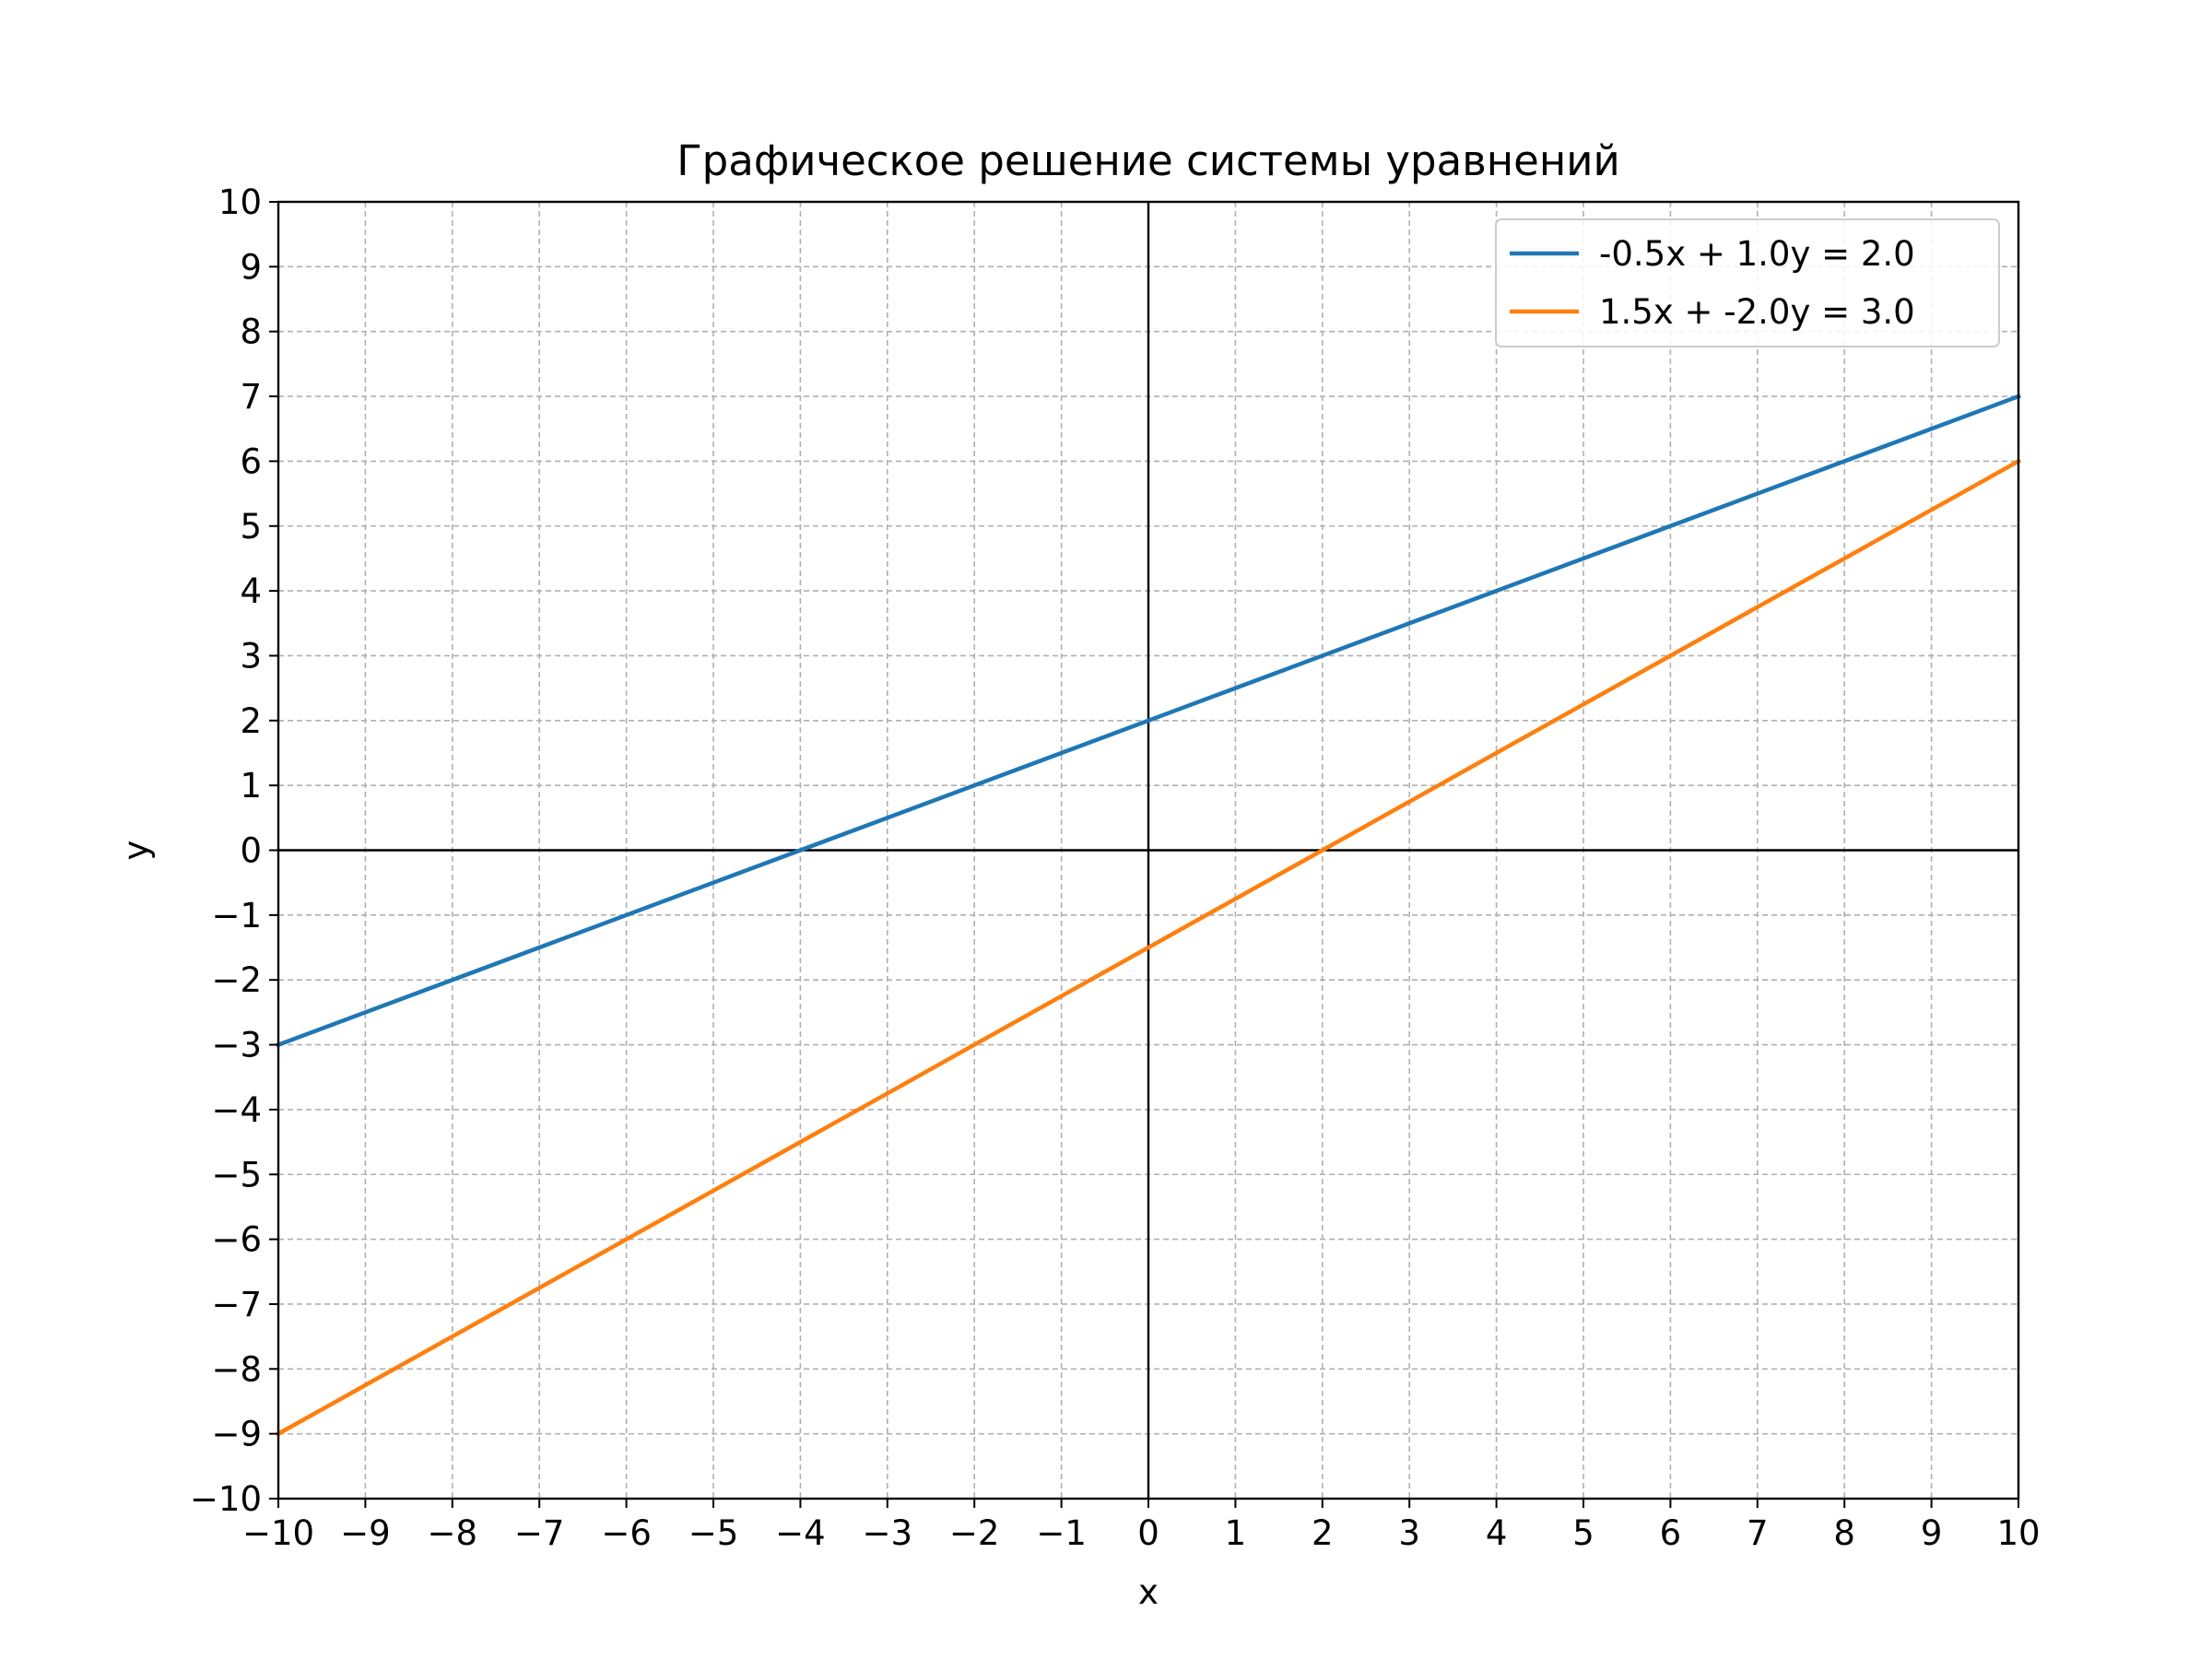  I want to click on x-tick-label: −7, so click(539, 1533).